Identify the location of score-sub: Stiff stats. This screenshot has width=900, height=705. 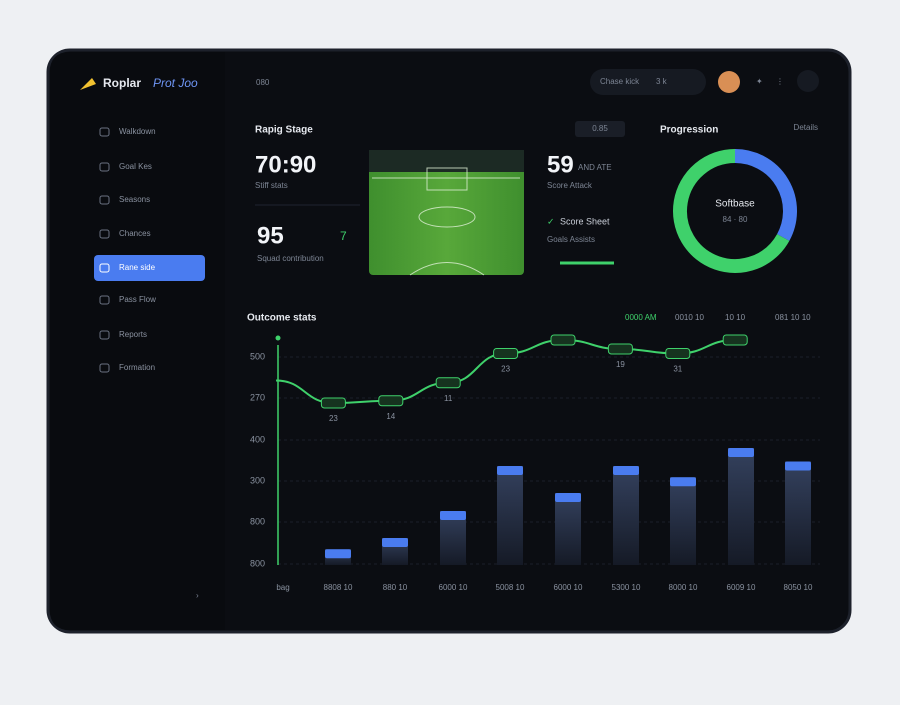
(271, 185).